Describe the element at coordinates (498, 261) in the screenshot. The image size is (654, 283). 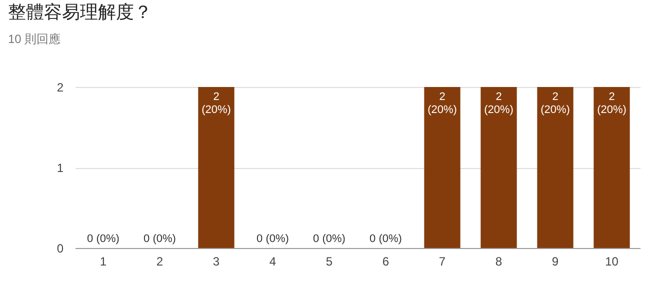
I see `x-tick-label: 8` at that location.